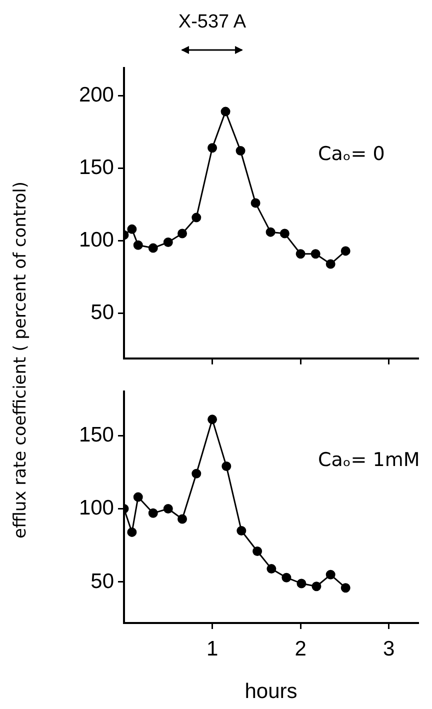  Describe the element at coordinates (300, 648) in the screenshot. I see `x-tick-label: 2` at that location.